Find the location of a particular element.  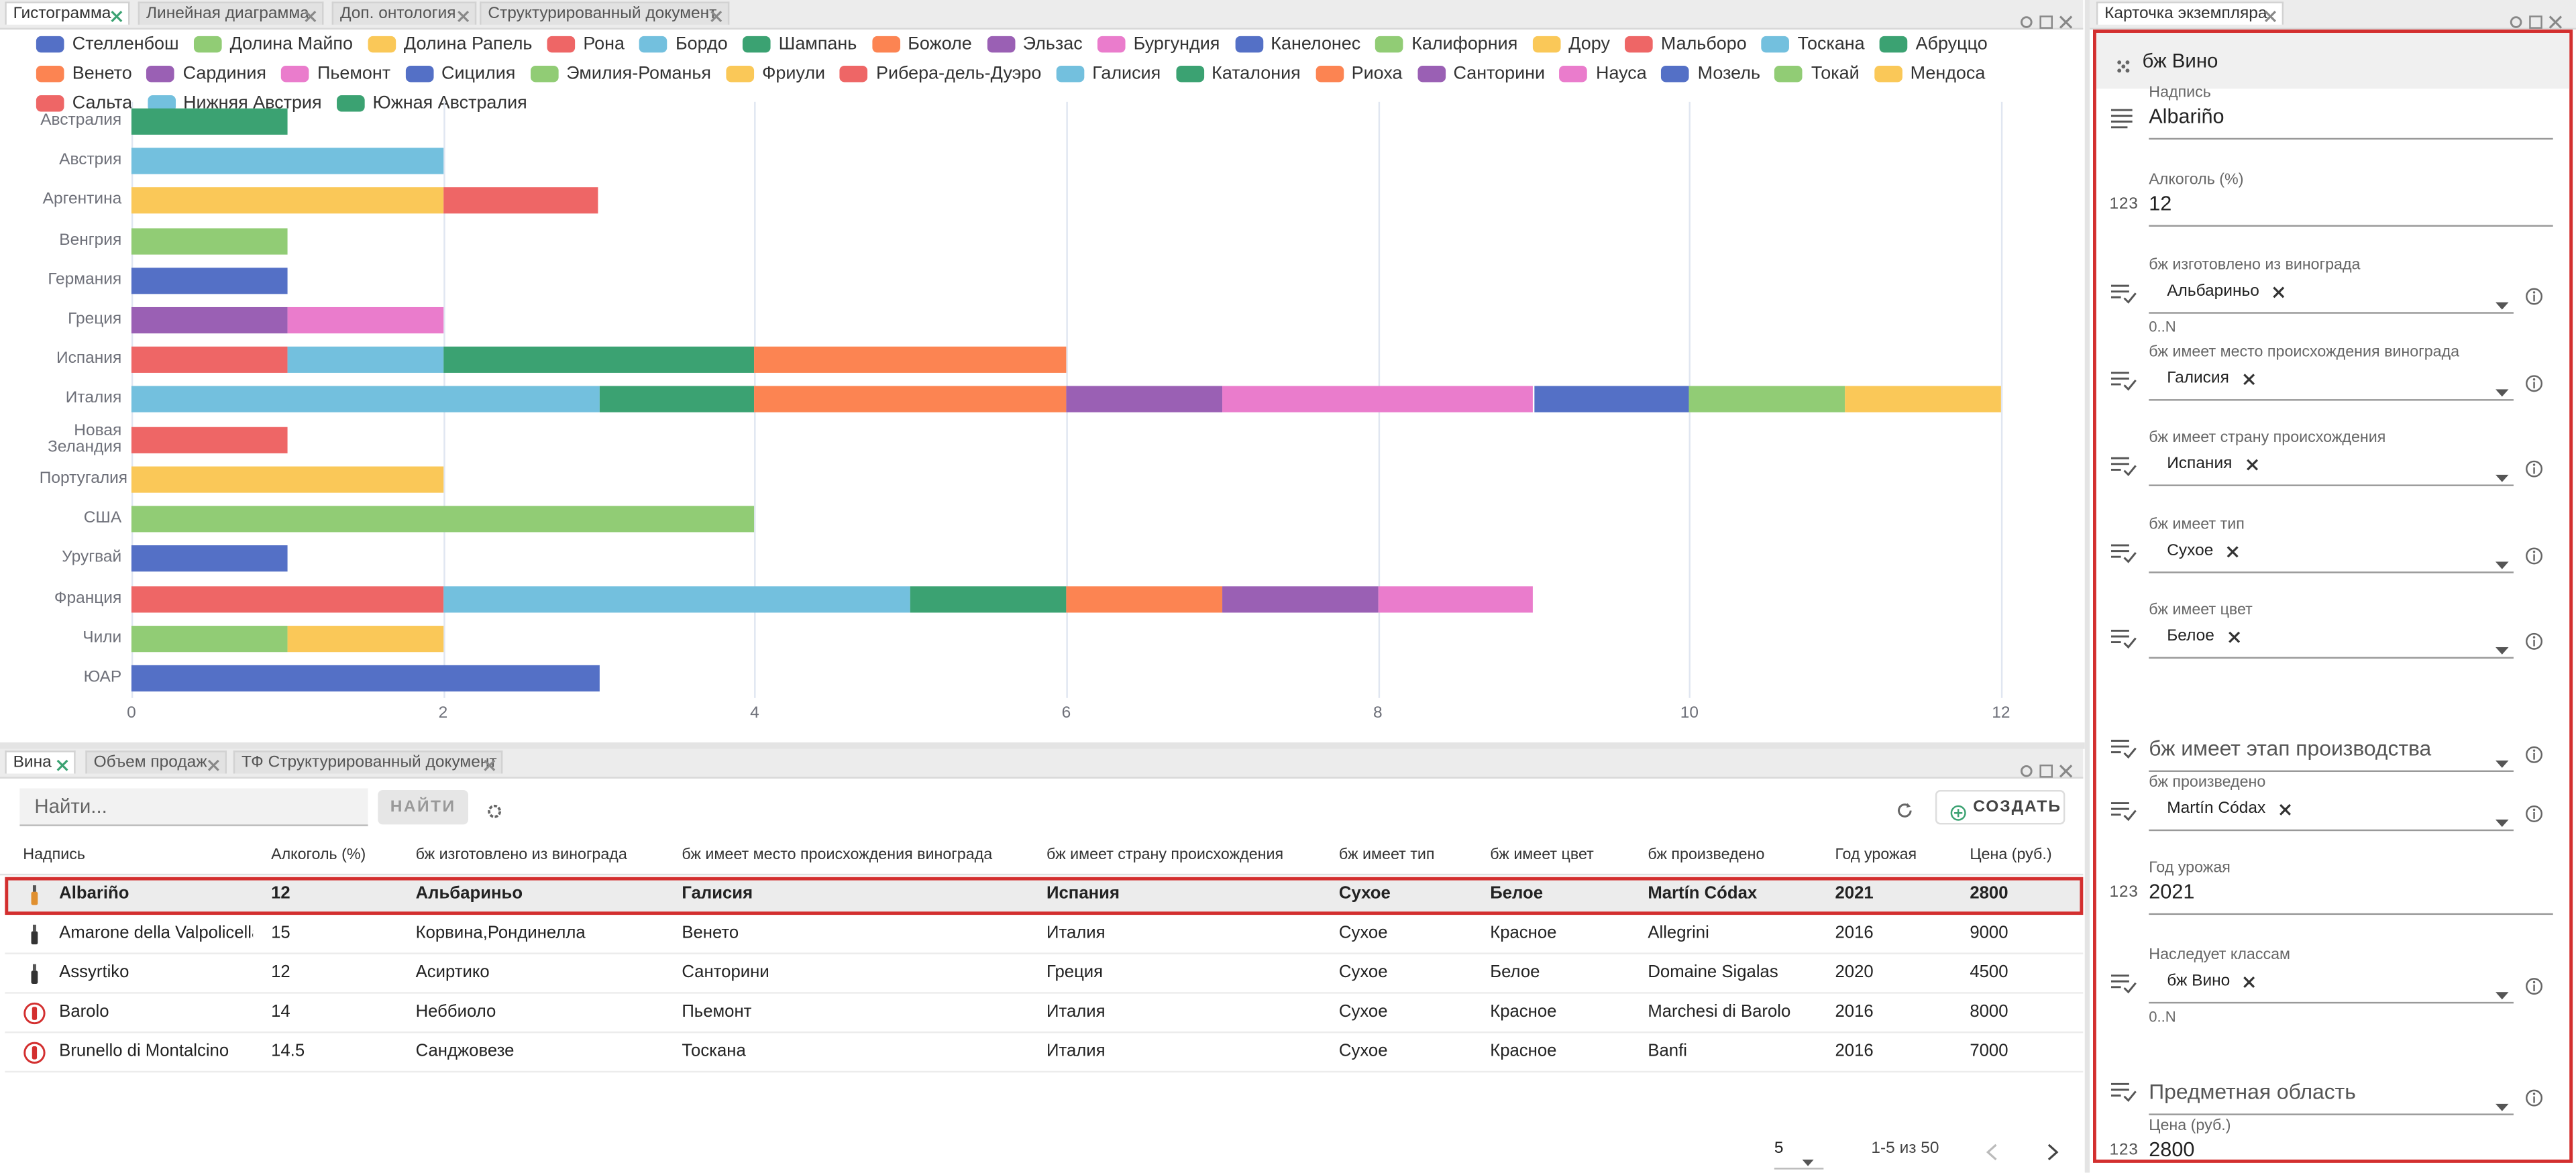

legend-item: Южная Австралия is located at coordinates (431, 103).